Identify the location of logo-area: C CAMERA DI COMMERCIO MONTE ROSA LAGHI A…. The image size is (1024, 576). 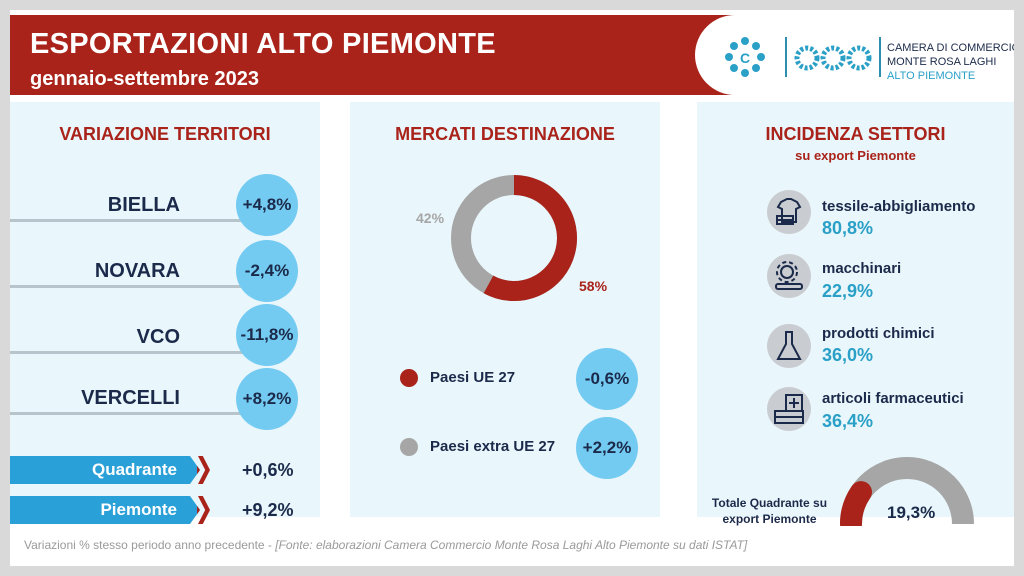
(854, 55).